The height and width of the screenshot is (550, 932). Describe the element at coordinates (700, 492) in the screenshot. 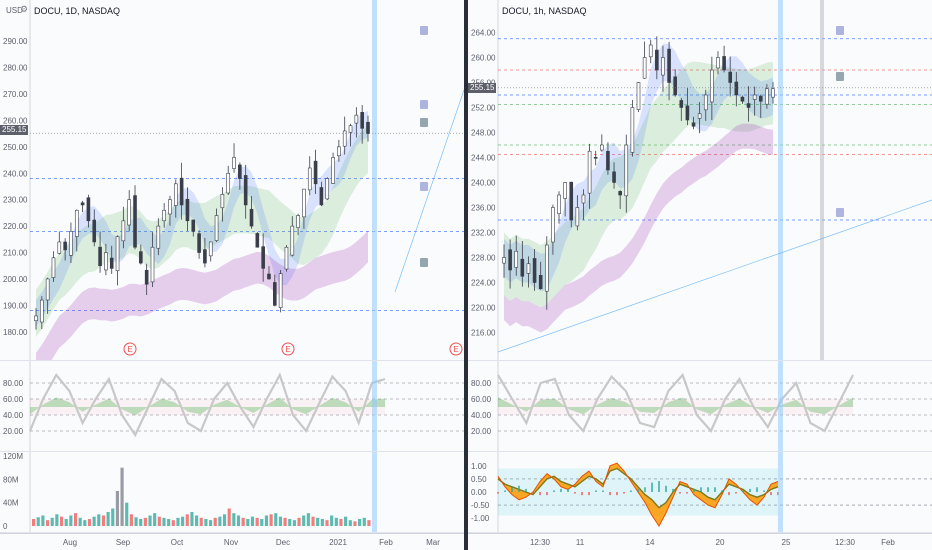

I see `right-macd-pane: 1.00 0.50 0.00 -0.50 -1.00` at that location.